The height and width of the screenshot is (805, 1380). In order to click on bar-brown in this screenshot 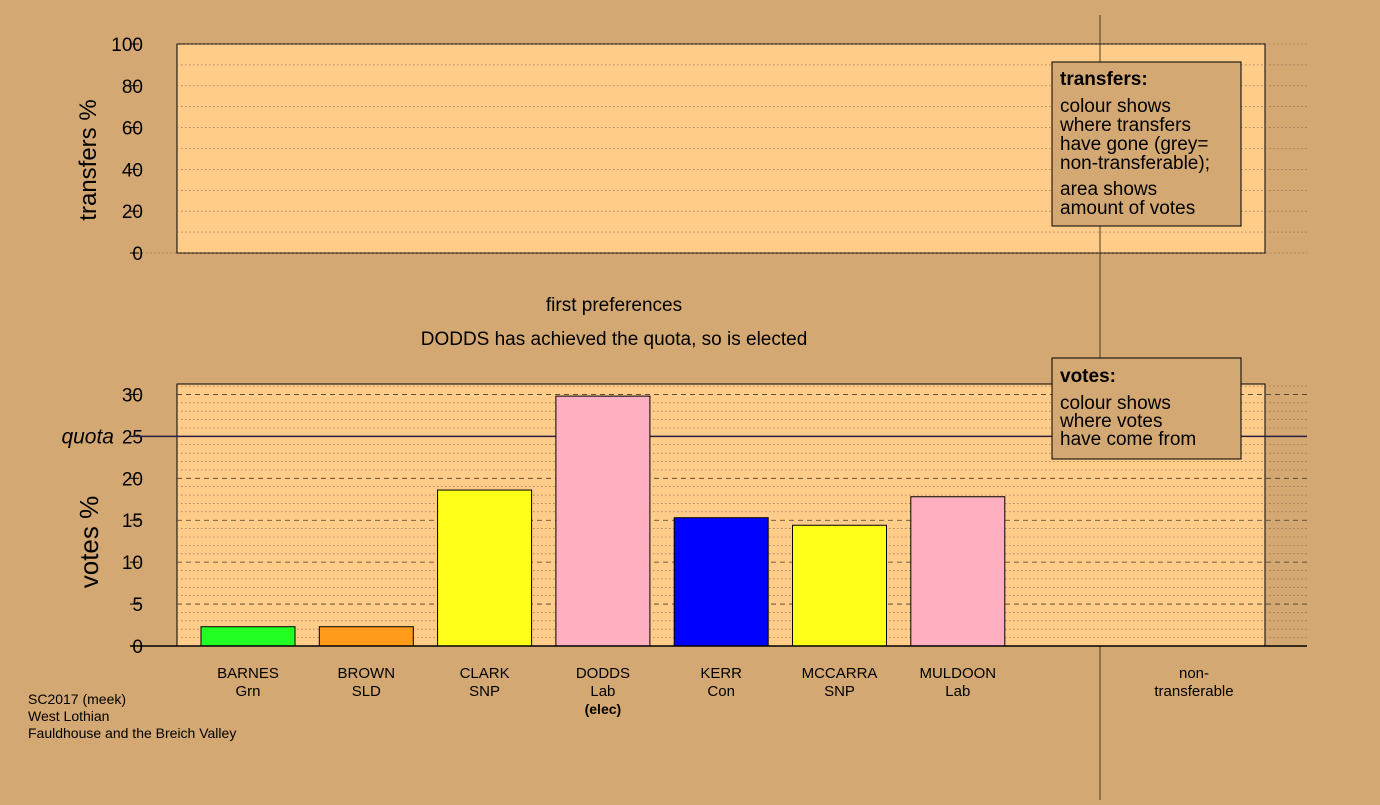, I will do `click(366, 636)`.